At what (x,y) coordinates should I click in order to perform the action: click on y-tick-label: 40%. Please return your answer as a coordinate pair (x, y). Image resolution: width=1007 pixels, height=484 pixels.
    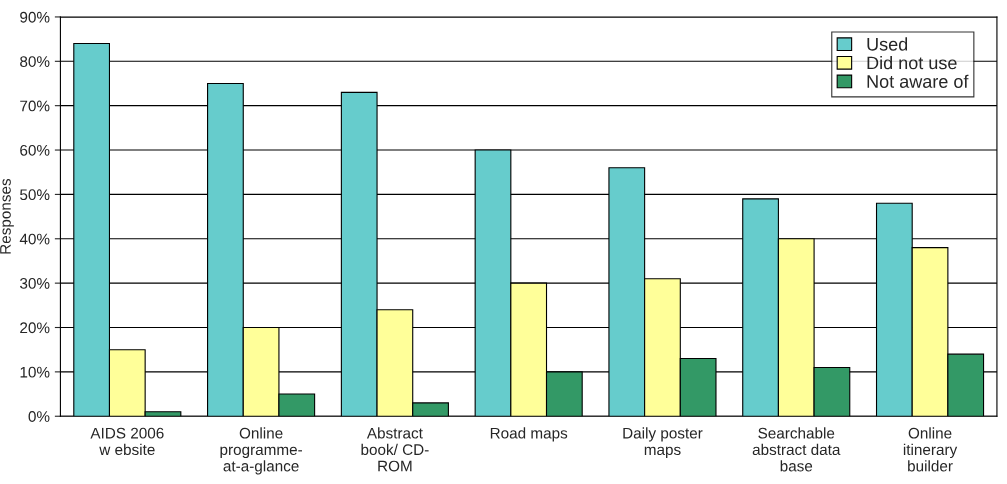
    Looking at the image, I should click on (34, 239).